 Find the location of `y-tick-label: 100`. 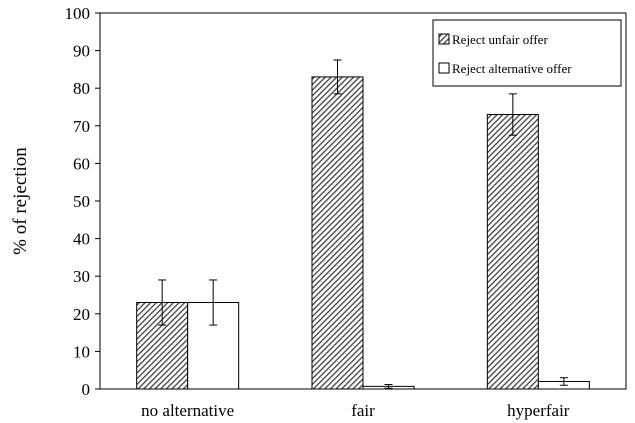

y-tick-label: 100 is located at coordinates (78, 13).